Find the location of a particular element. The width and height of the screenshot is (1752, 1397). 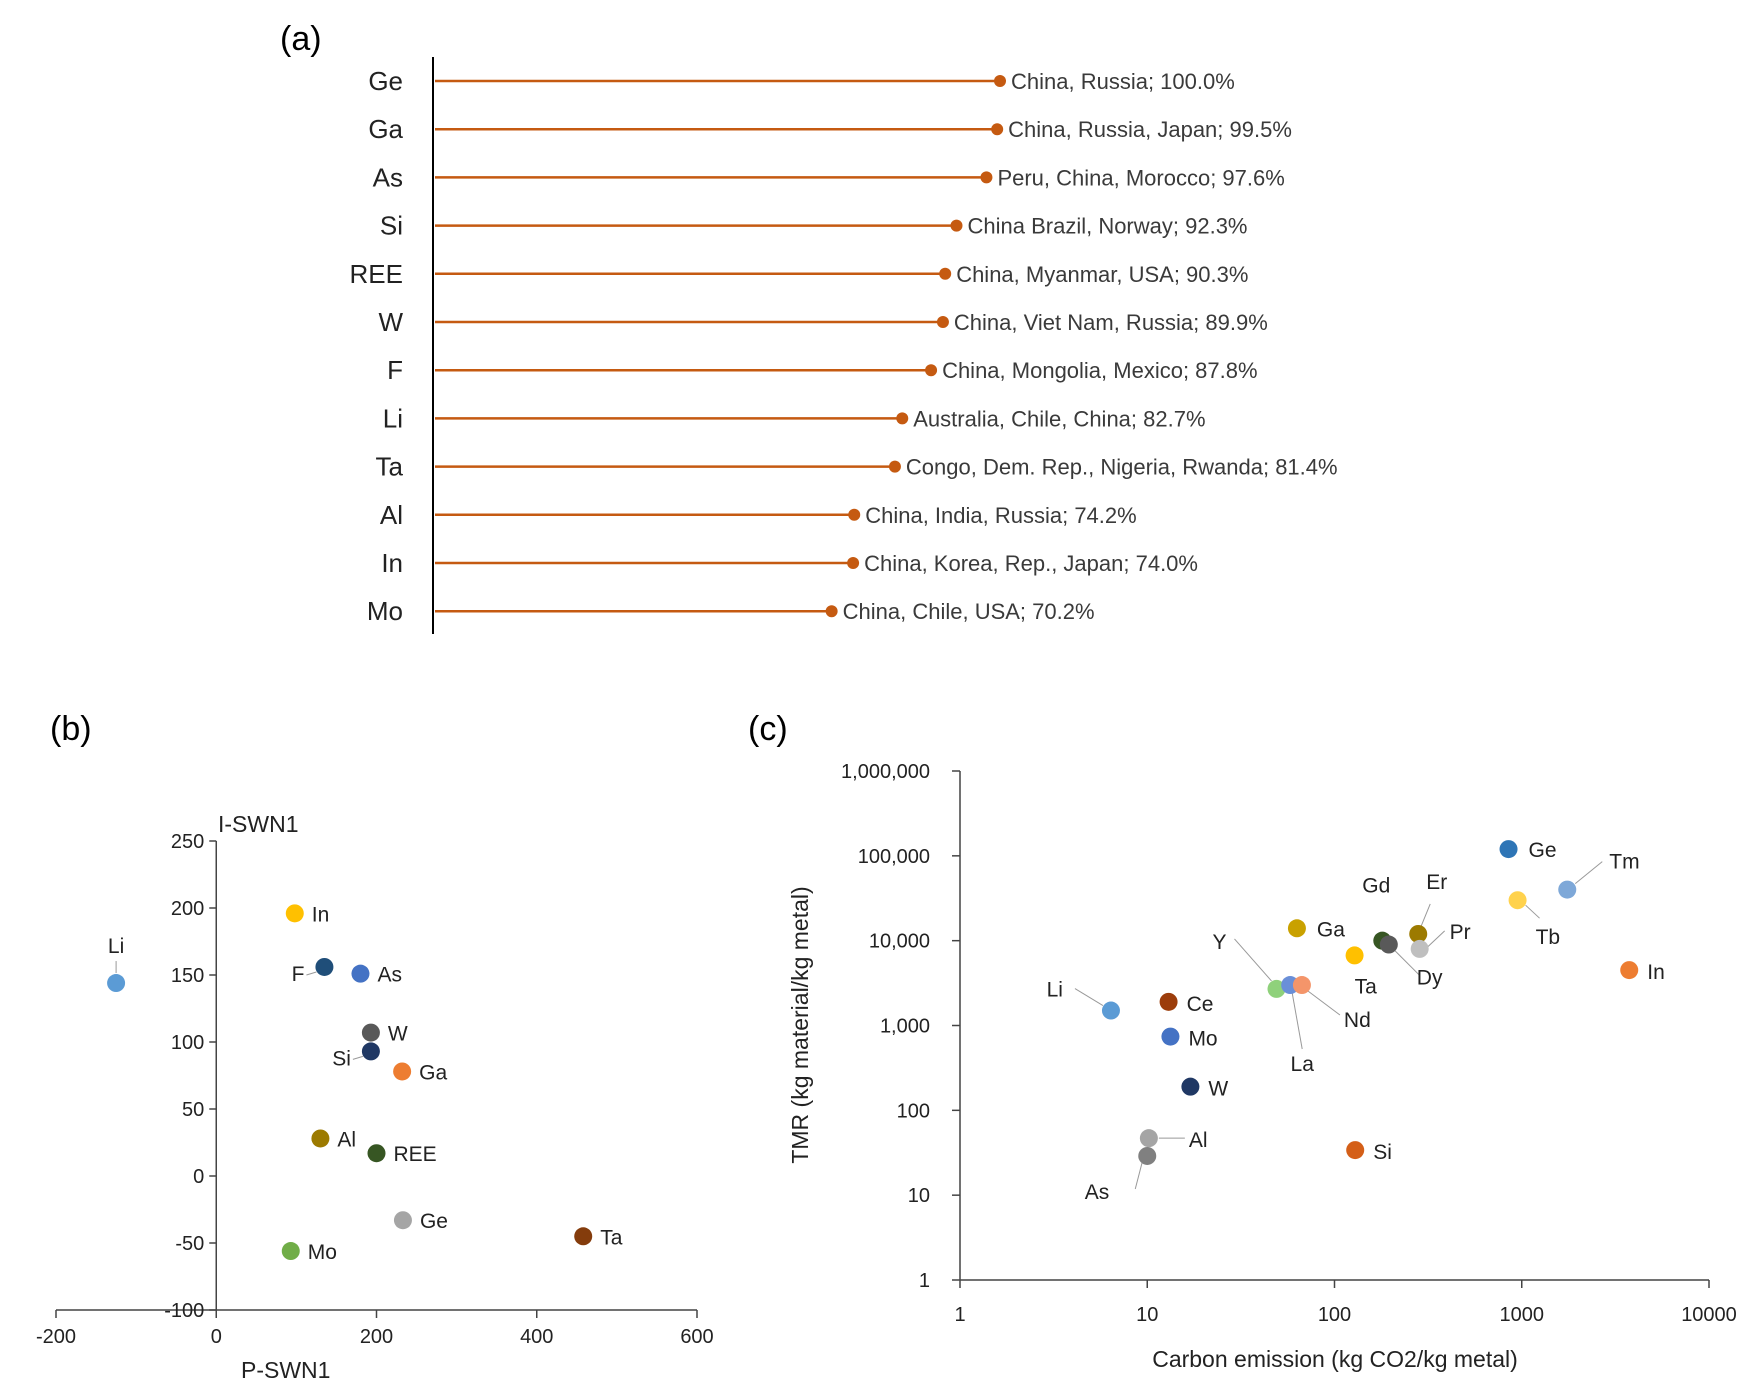

point-b-ga is located at coordinates (402, 1071).